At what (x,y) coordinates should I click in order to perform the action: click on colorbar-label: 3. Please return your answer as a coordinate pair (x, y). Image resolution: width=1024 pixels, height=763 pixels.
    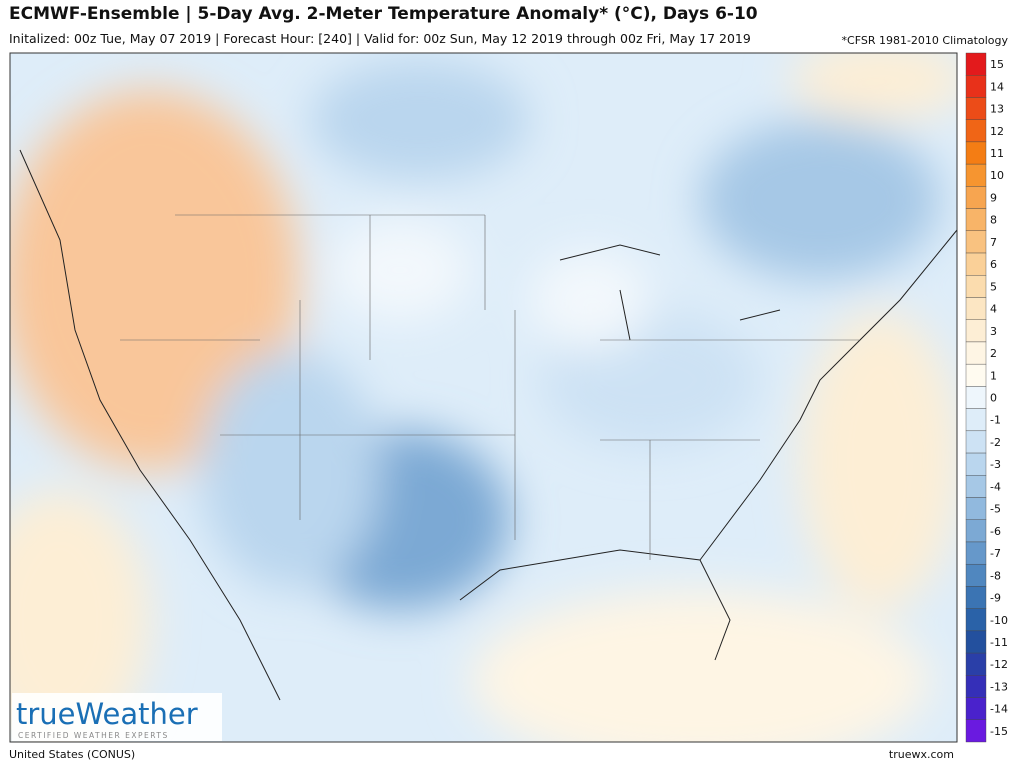
    Looking at the image, I should click on (993, 331).